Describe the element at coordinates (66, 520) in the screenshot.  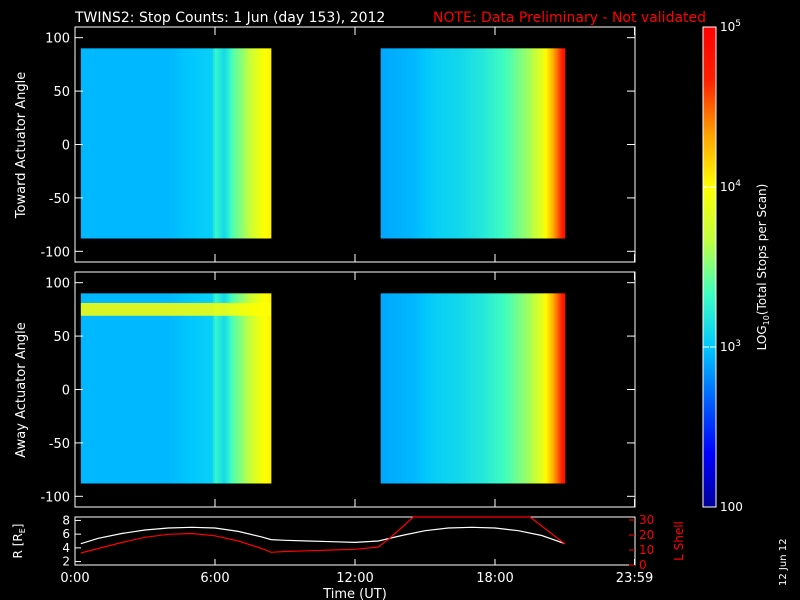
I see `orbit-left-tick-label: 8` at that location.